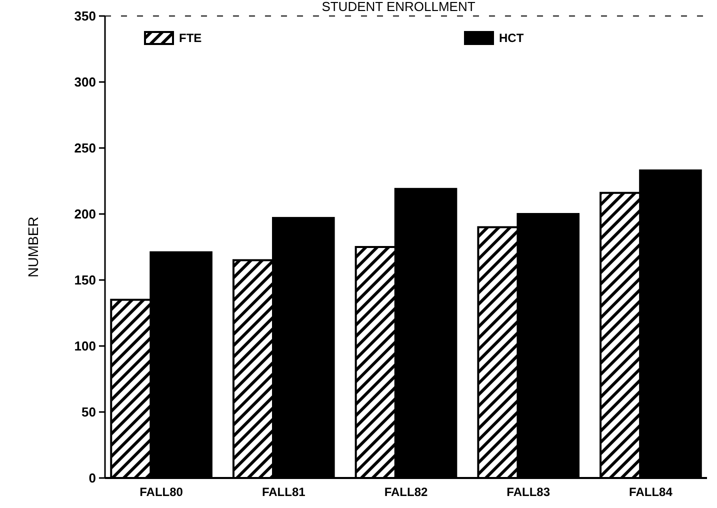 The width and height of the screenshot is (717, 508). Describe the element at coordinates (528, 492) in the screenshot. I see `x-tick-label: FALL83` at that location.